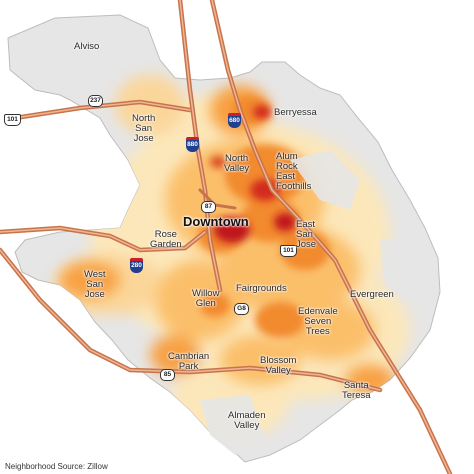 The height and width of the screenshot is (474, 474). Describe the element at coordinates (247, 420) in the screenshot. I see `label-almaden-valley: Almaden Valley` at that location.